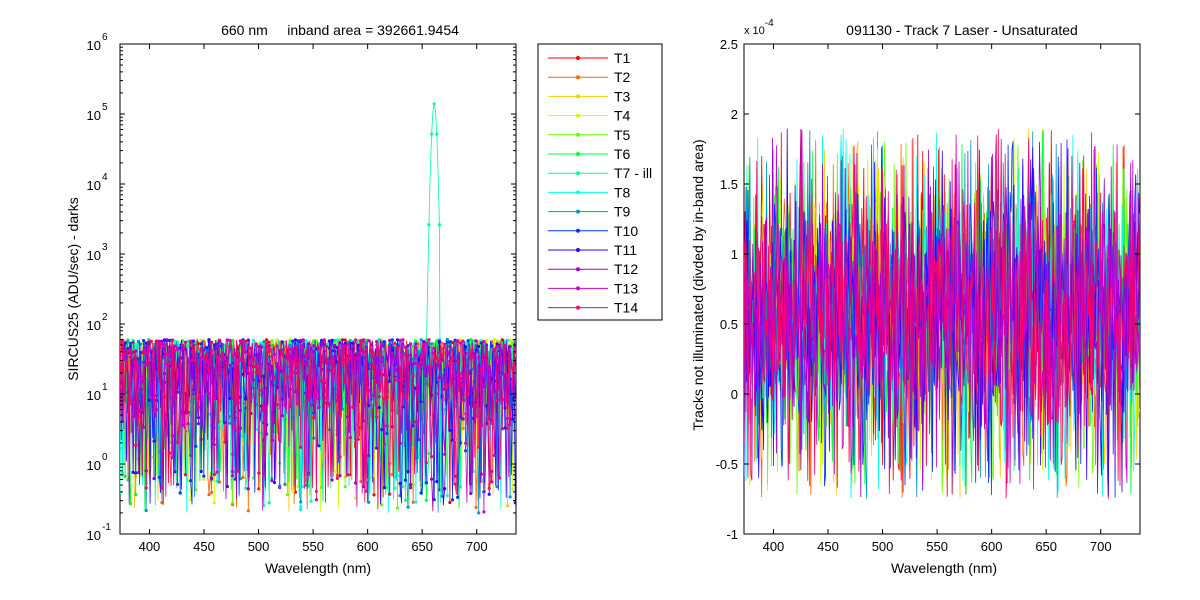 The image size is (1200, 600). Describe the element at coordinates (589, 212) in the screenshot. I see `legend-entry: T9` at that location.